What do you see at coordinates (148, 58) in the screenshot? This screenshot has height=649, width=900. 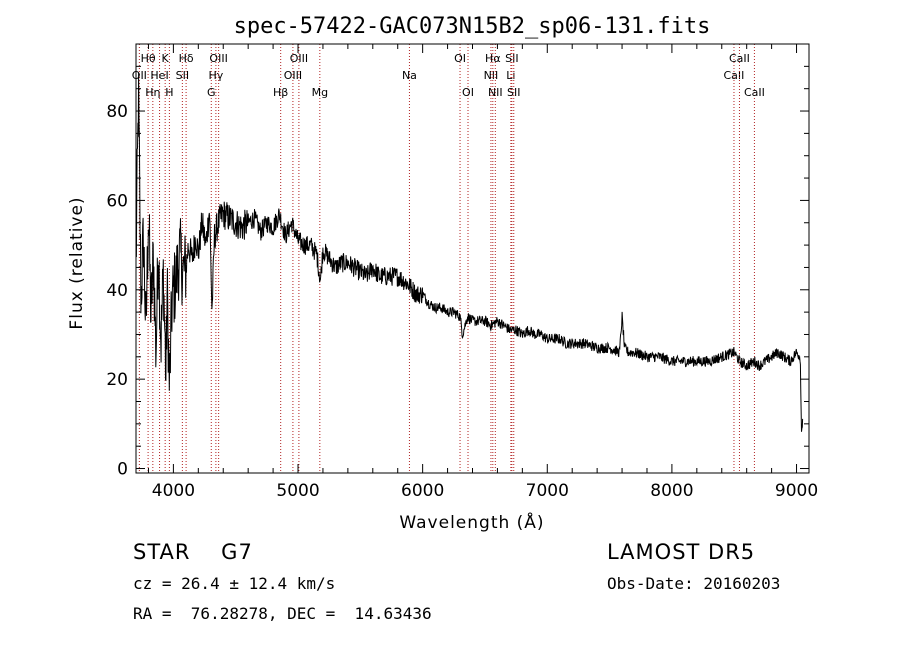 I see `marker-label: Hθ` at bounding box center [148, 58].